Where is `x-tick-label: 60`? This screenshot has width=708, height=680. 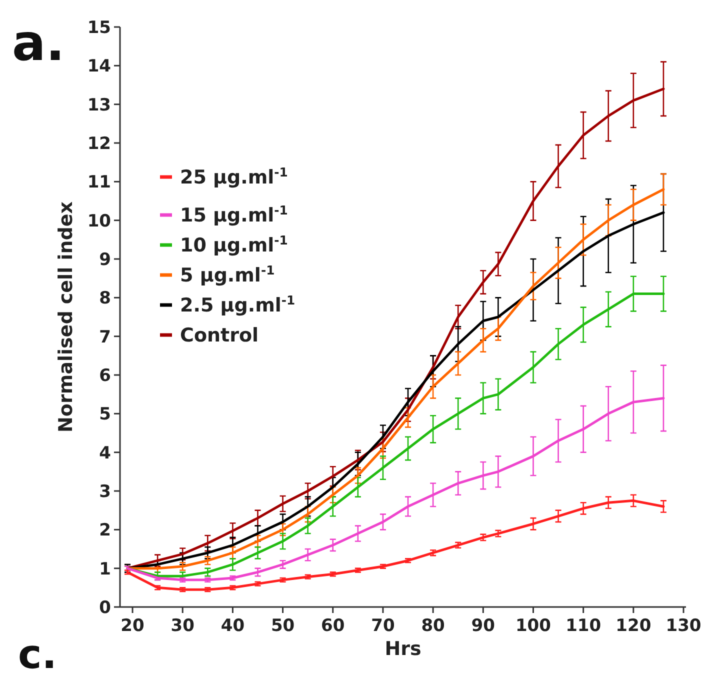
x-tick-label: 60 is located at coordinates (333, 626).